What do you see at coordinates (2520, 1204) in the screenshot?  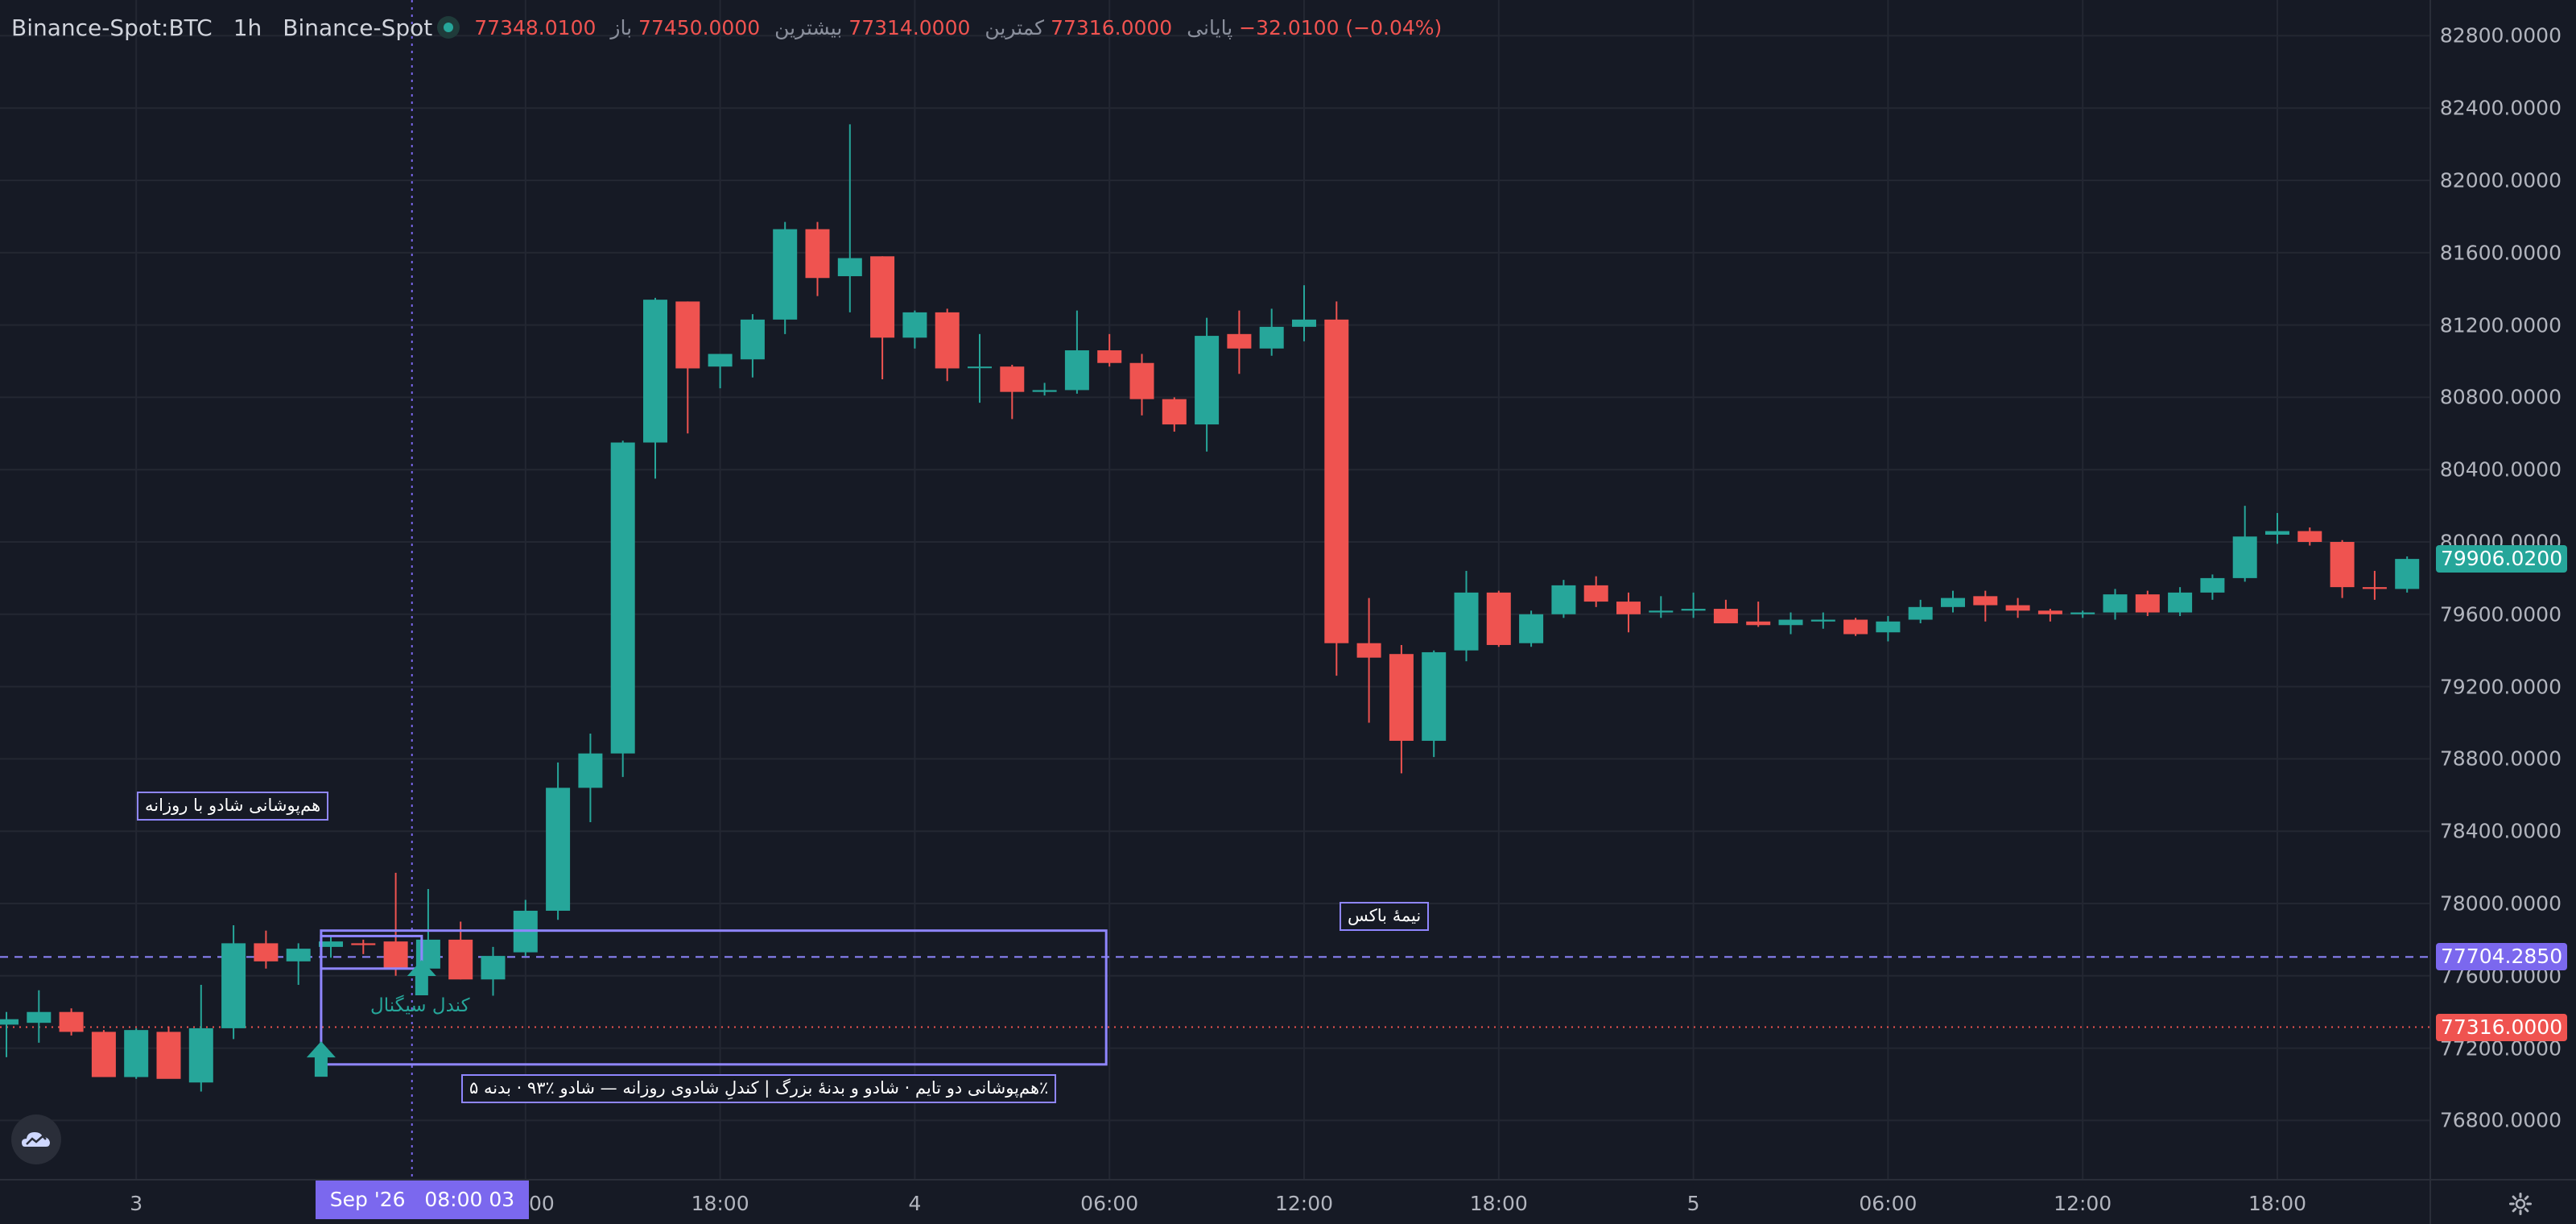 I see `gear-icon` at bounding box center [2520, 1204].